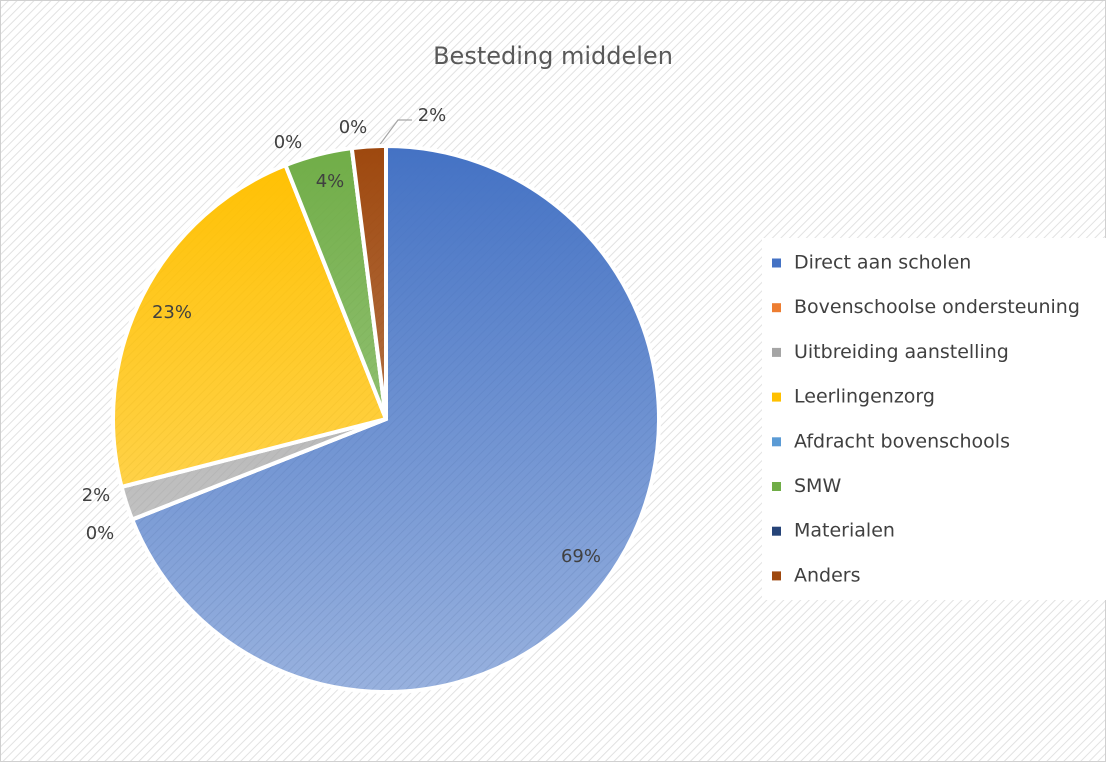 The height and width of the screenshot is (766, 1106). Describe the element at coordinates (581, 556) in the screenshot. I see `data-label: 69%` at that location.